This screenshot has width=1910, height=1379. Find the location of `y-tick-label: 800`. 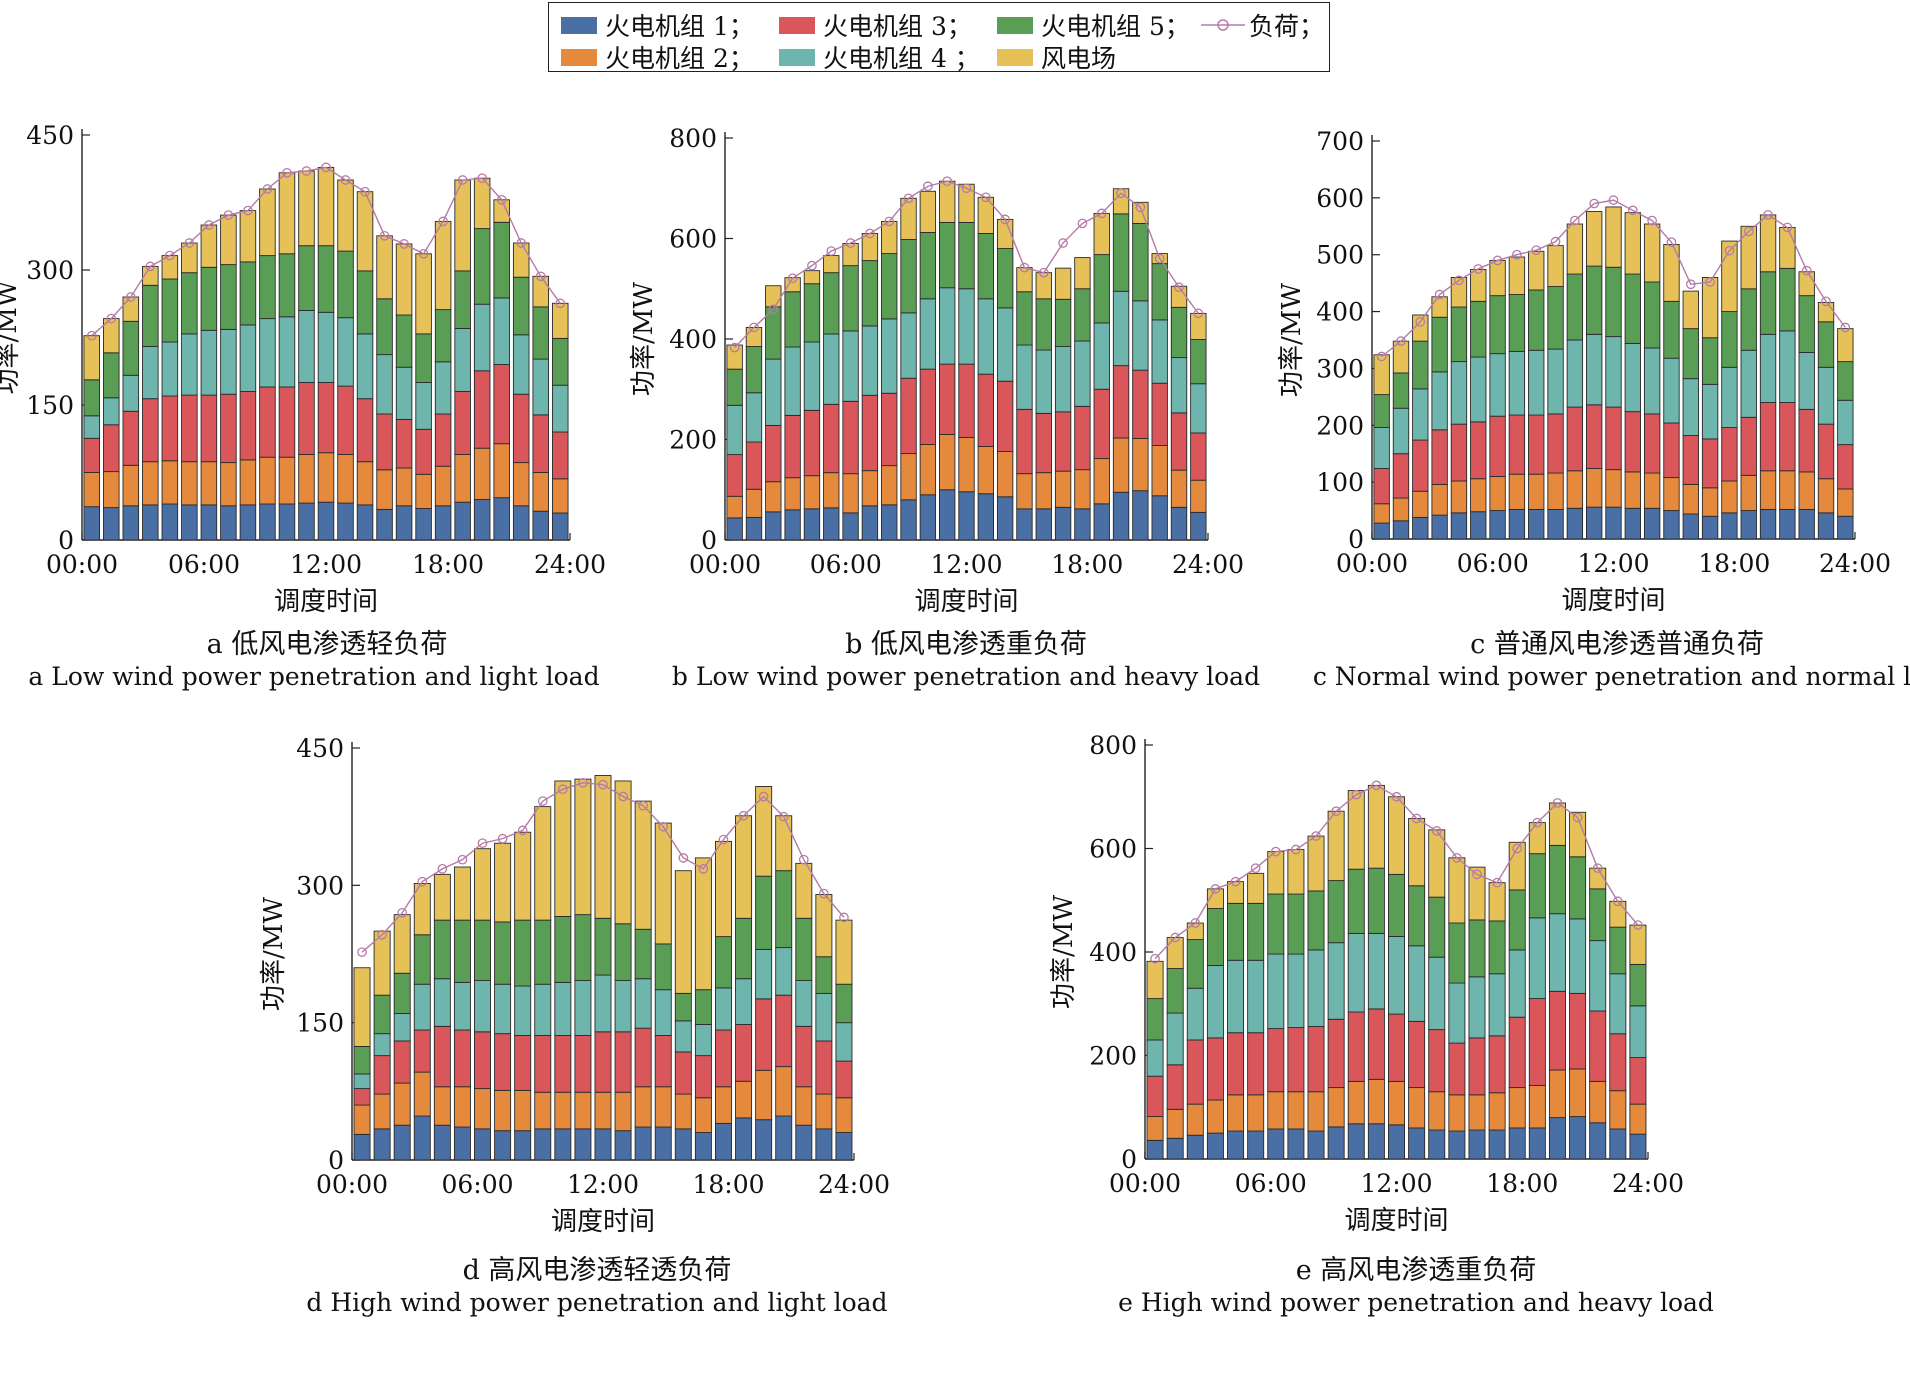

y-tick-label: 800 is located at coordinates (1113, 745).